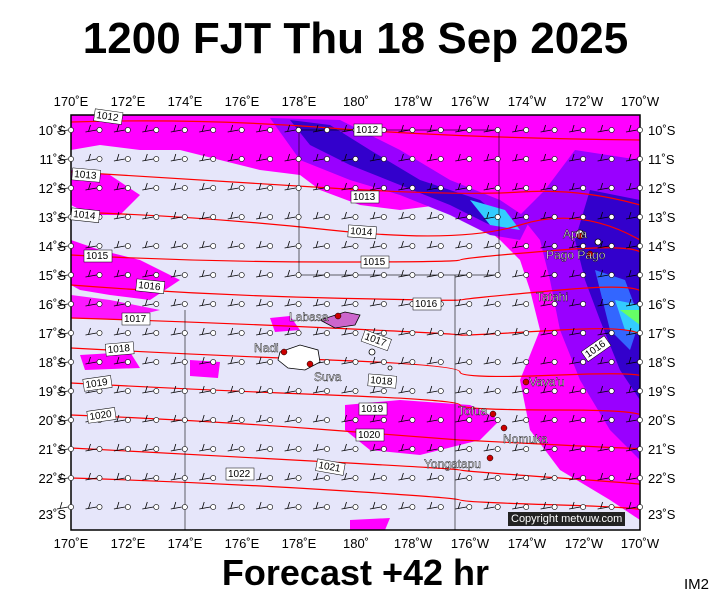 The width and height of the screenshot is (711, 600). I want to click on lat-label: 13˚S, so click(53, 217).